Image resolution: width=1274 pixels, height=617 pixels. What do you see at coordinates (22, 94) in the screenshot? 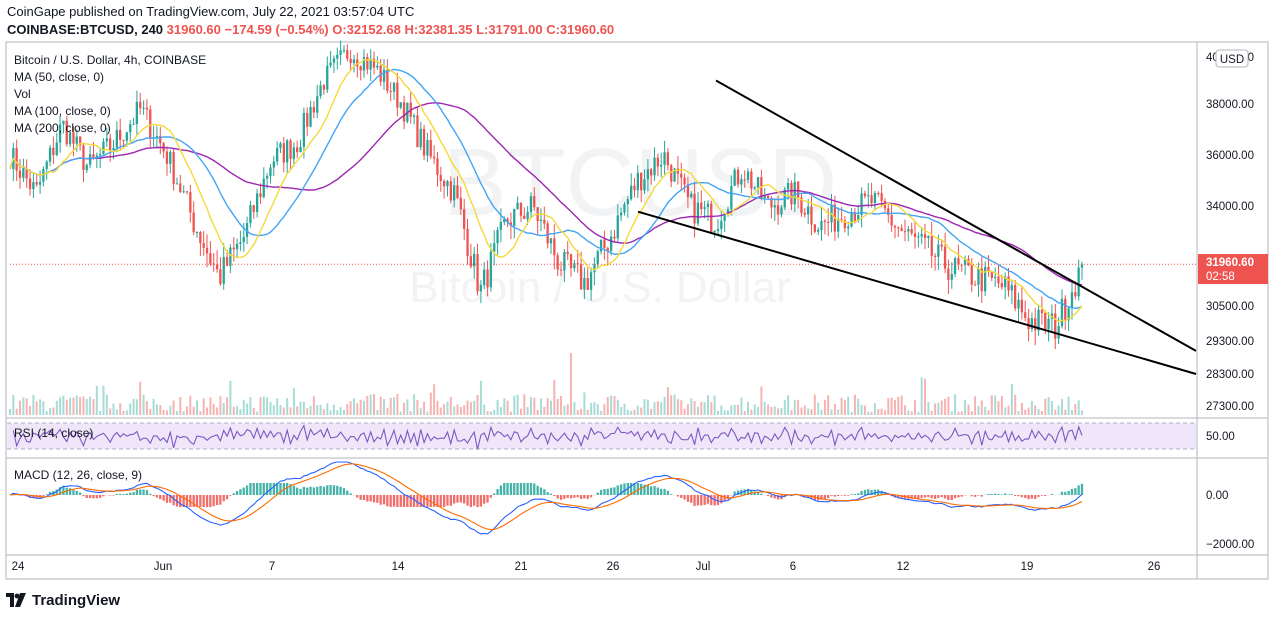
I see `legend-vol: Vol` at bounding box center [22, 94].